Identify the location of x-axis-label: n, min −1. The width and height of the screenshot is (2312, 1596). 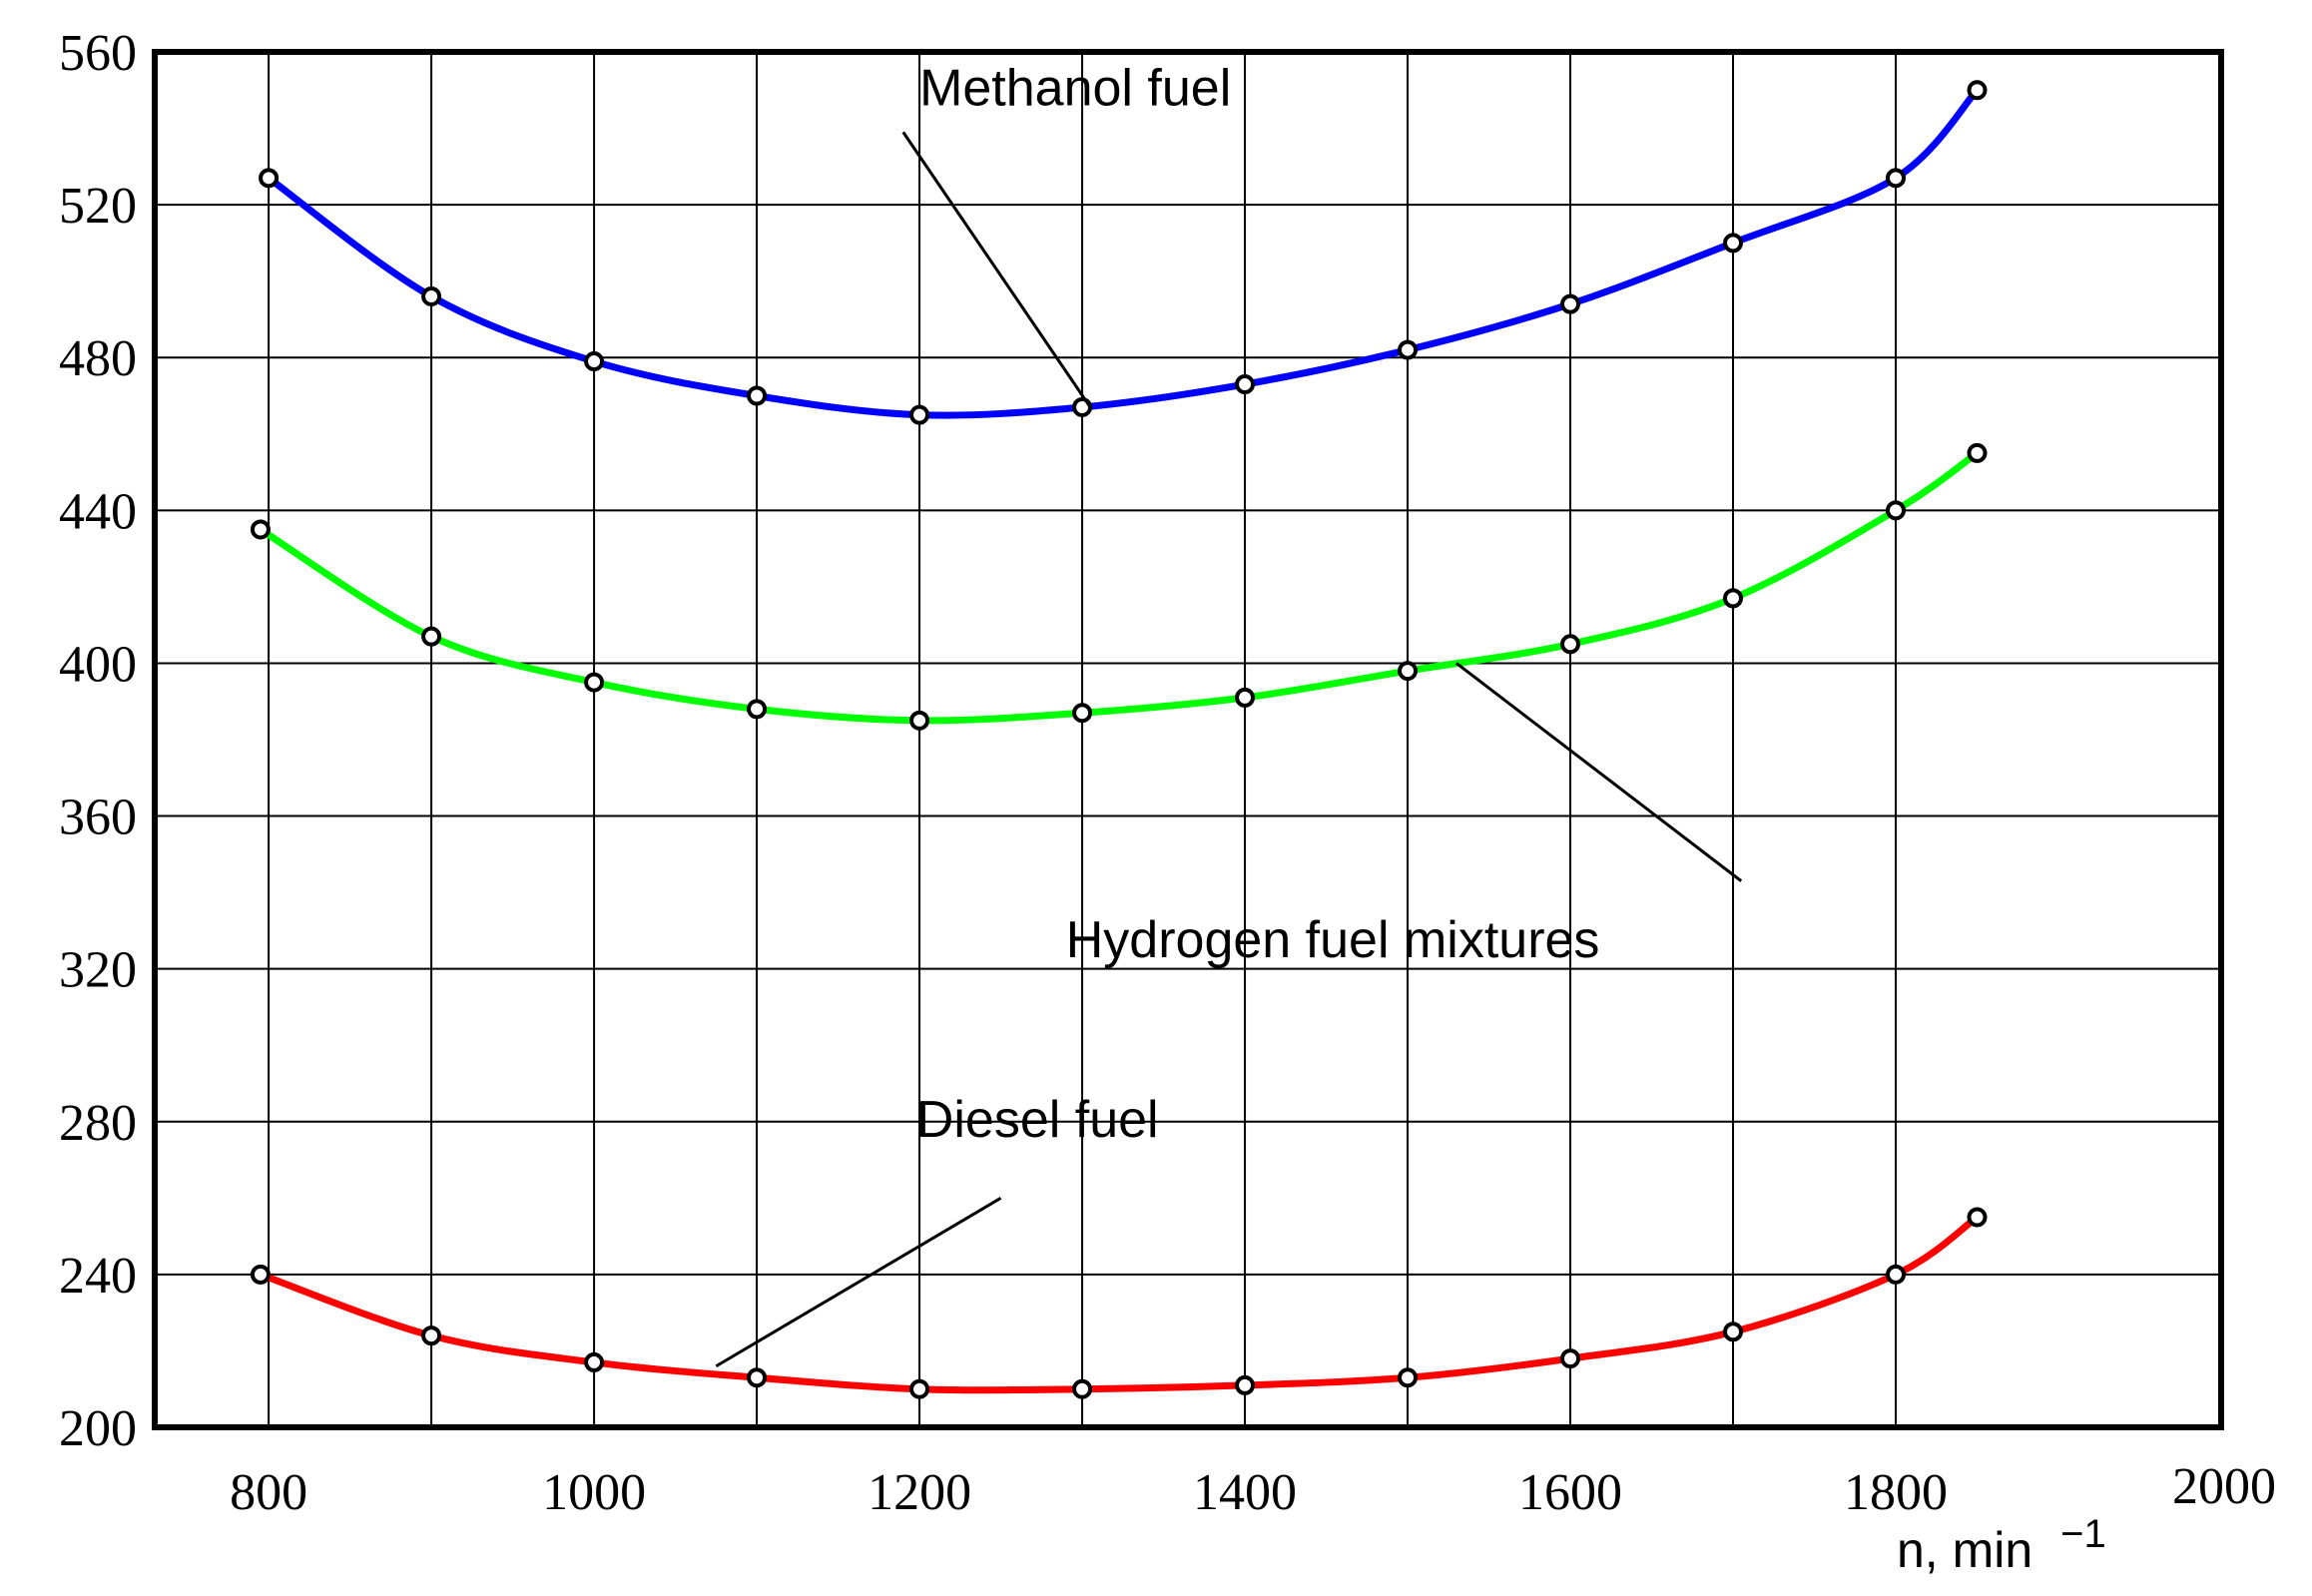
(2001, 1545).